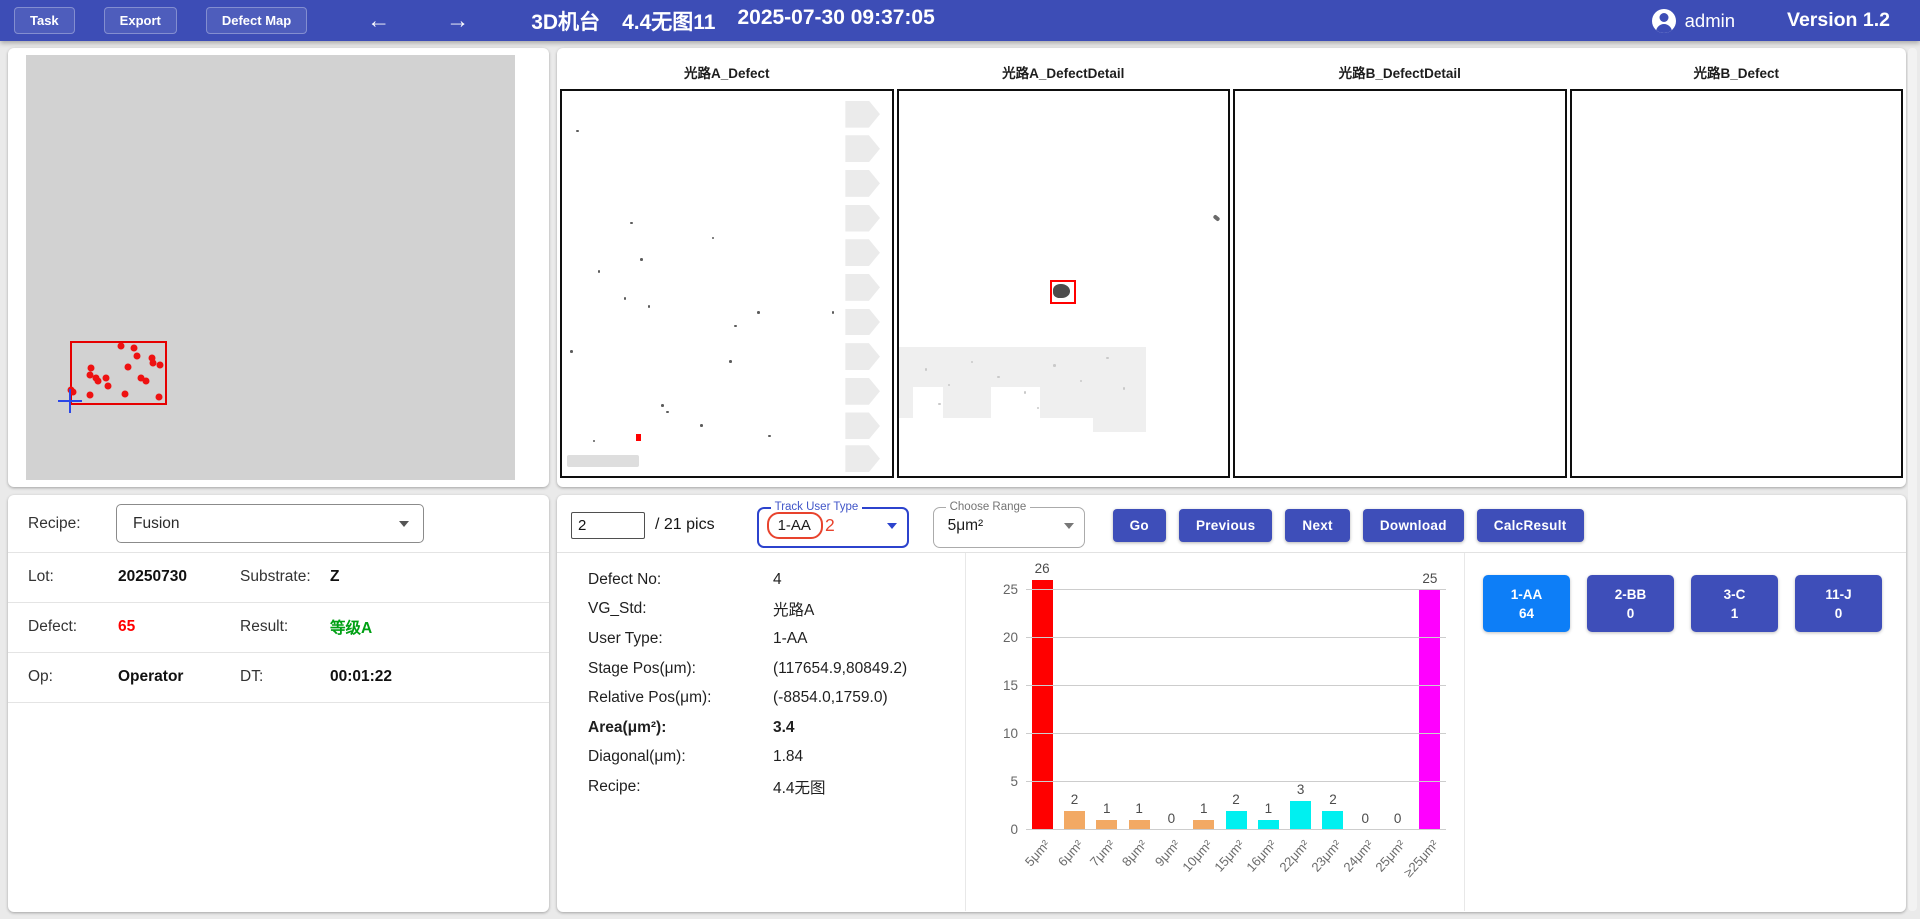 The height and width of the screenshot is (919, 1920). Describe the element at coordinates (1139, 525) in the screenshot. I see `go-button: Go` at that location.